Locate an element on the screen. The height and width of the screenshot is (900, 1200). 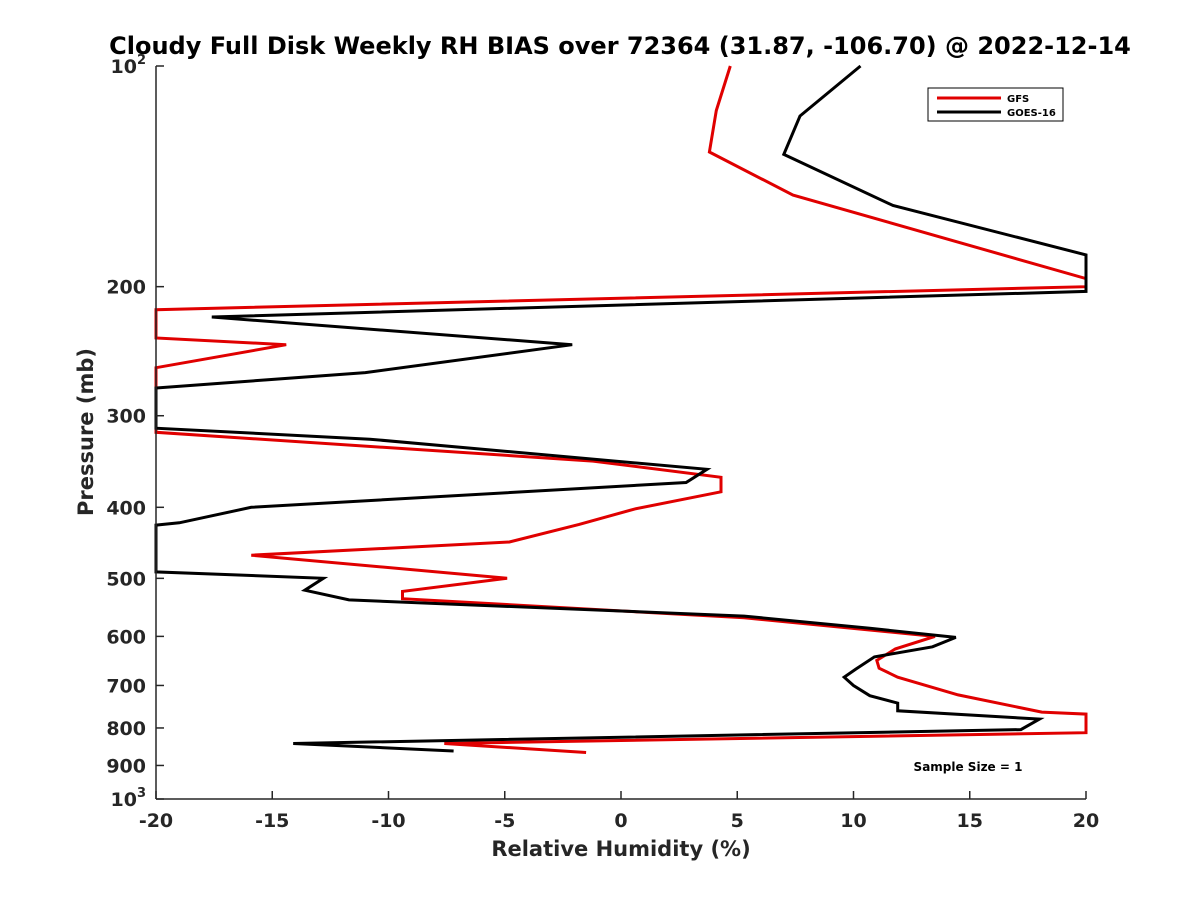
y-tick-label: 10² is located at coordinates (129, 65).